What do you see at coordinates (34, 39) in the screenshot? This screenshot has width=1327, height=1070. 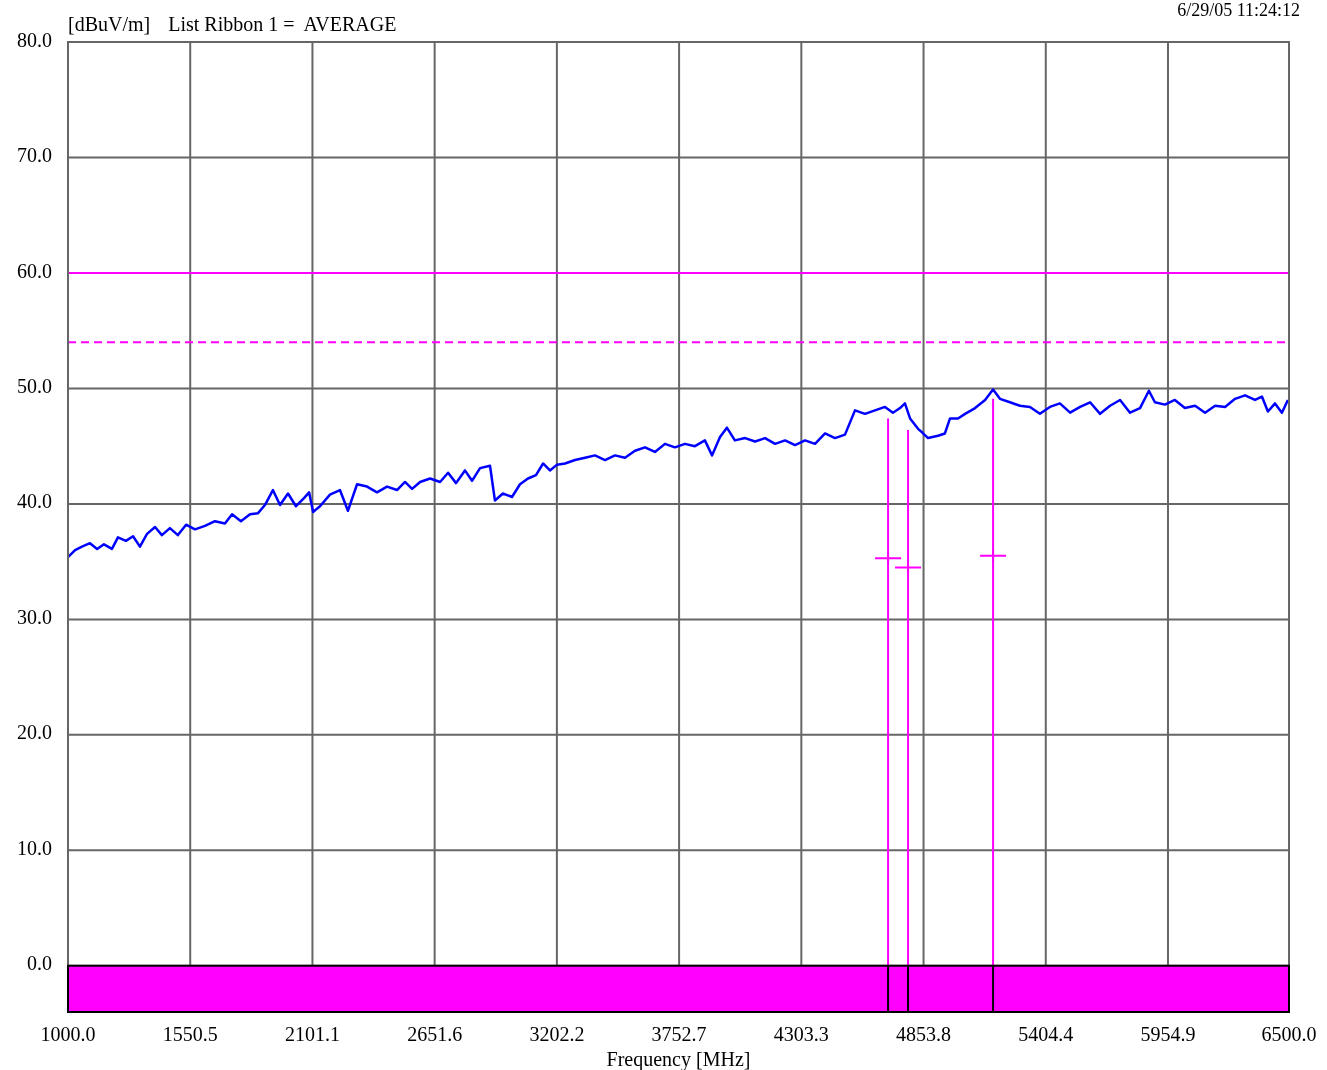 I see `y-tick-label: 80.0` at bounding box center [34, 39].